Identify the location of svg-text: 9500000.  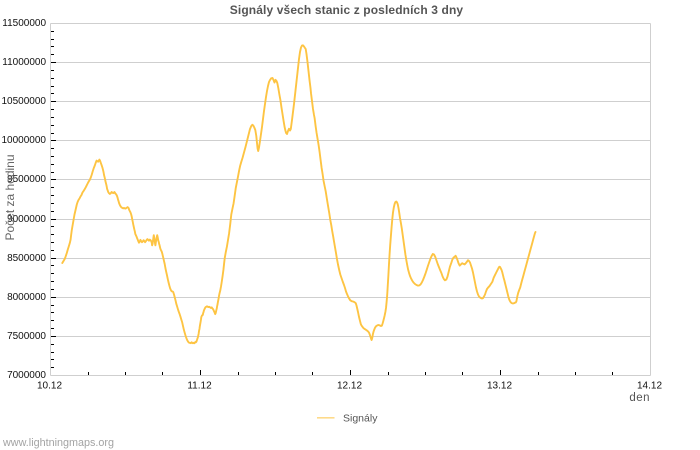
(26, 179).